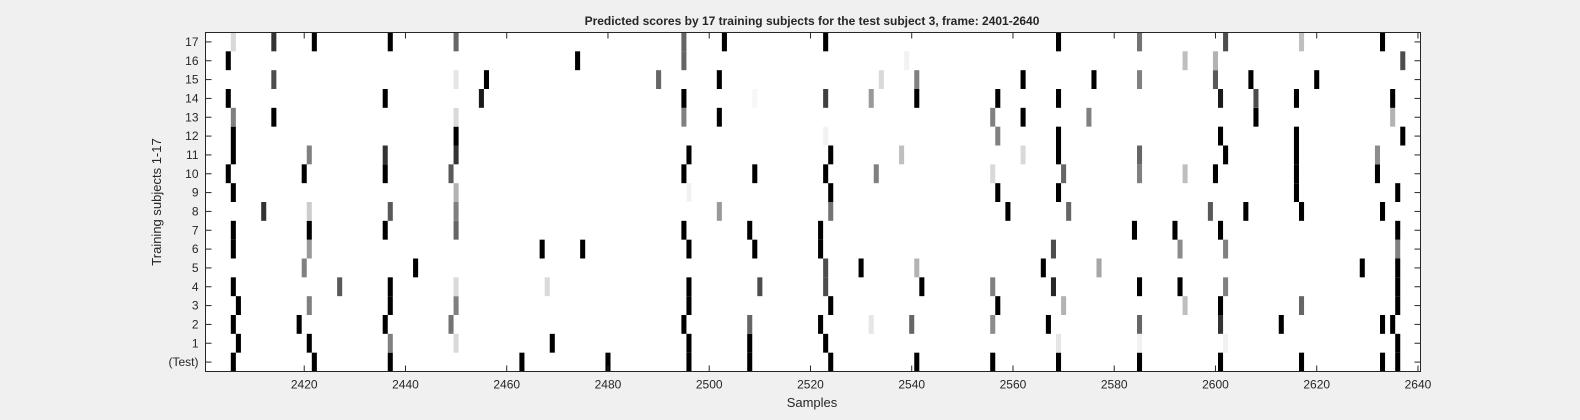  What do you see at coordinates (812, 402) in the screenshot?
I see `x-axis-title: Samples` at bounding box center [812, 402].